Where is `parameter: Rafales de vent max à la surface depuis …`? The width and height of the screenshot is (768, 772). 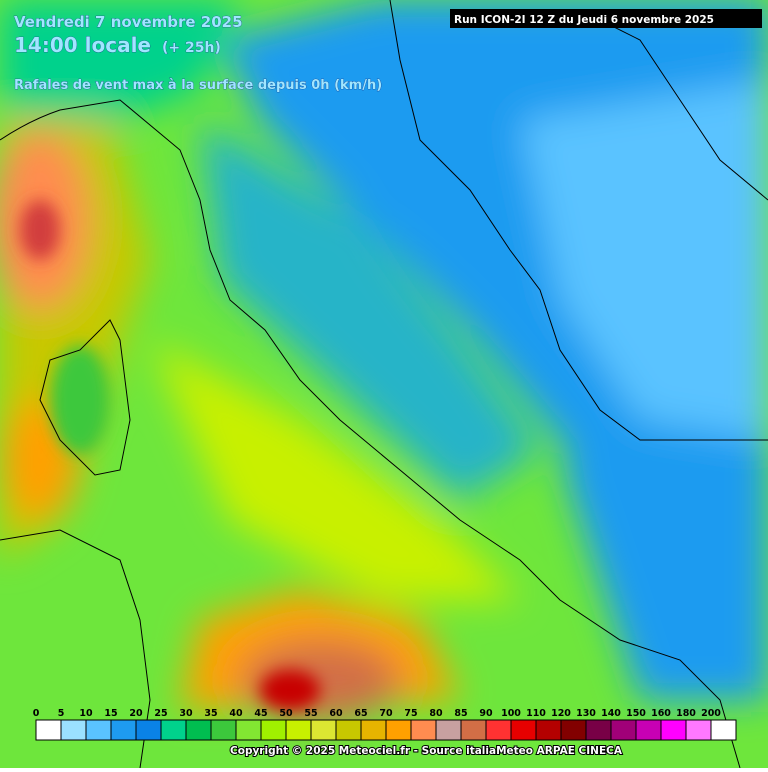
parameter: Rafales de vent max à la surface depuis … is located at coordinates (198, 85).